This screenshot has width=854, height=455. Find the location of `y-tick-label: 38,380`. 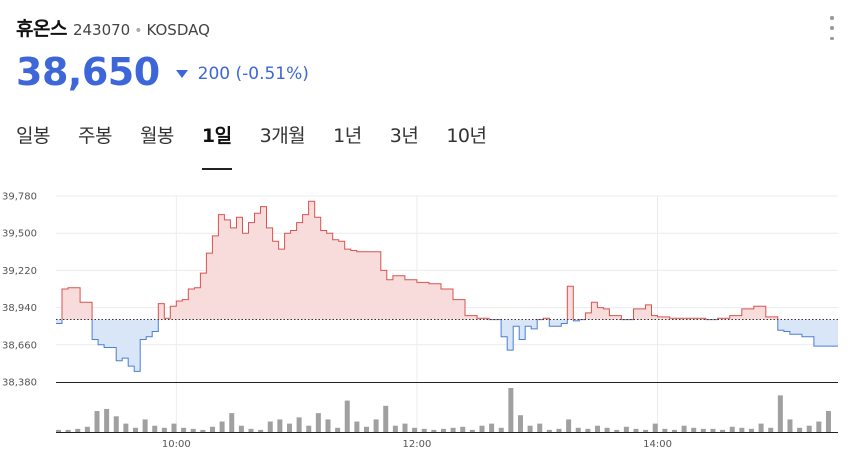

y-tick-label: 38,380 is located at coordinates (19, 383).